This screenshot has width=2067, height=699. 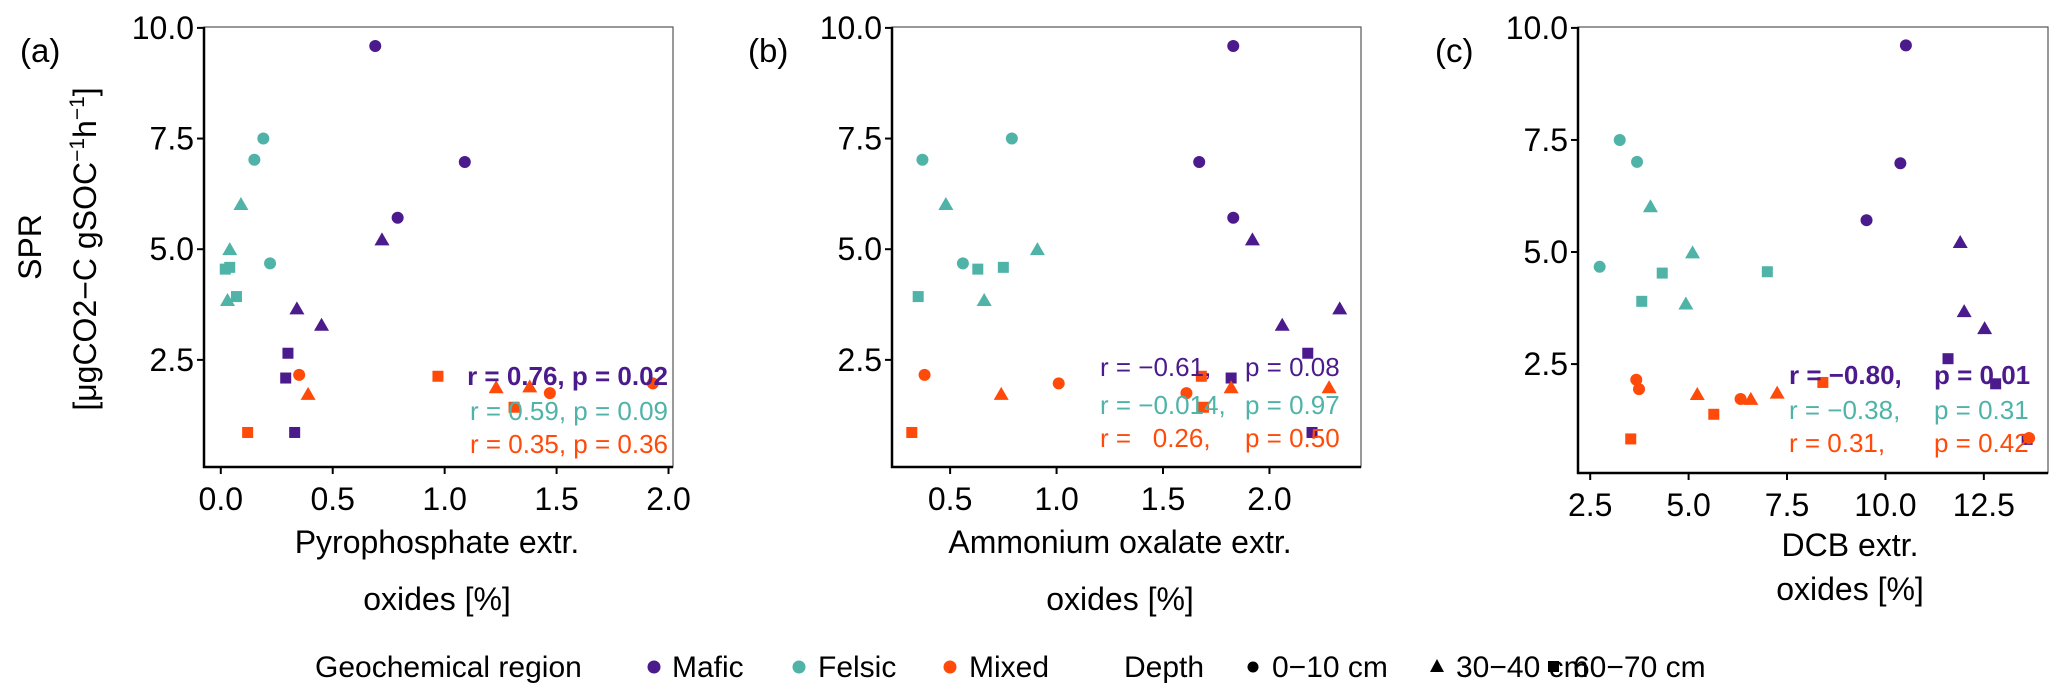 I want to click on x-tick-label: 7.5, so click(x=1787, y=505).